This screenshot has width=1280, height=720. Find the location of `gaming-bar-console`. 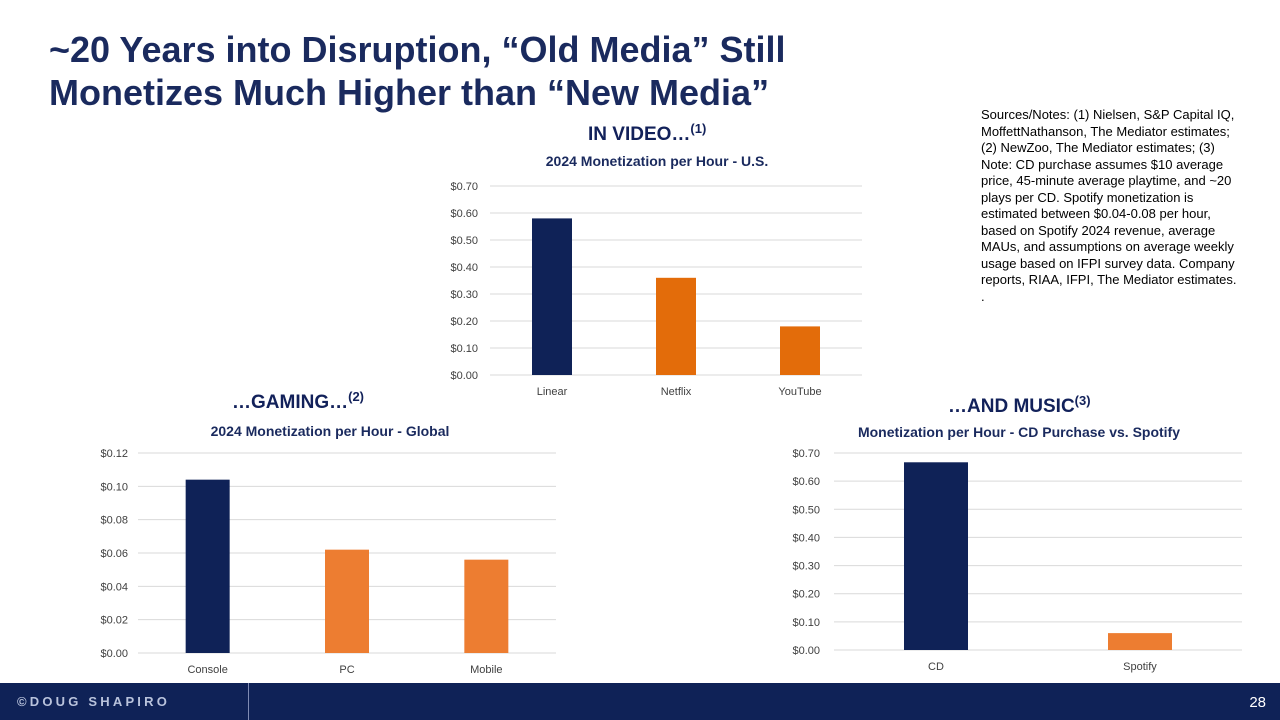

gaming-bar-console is located at coordinates (207, 566).